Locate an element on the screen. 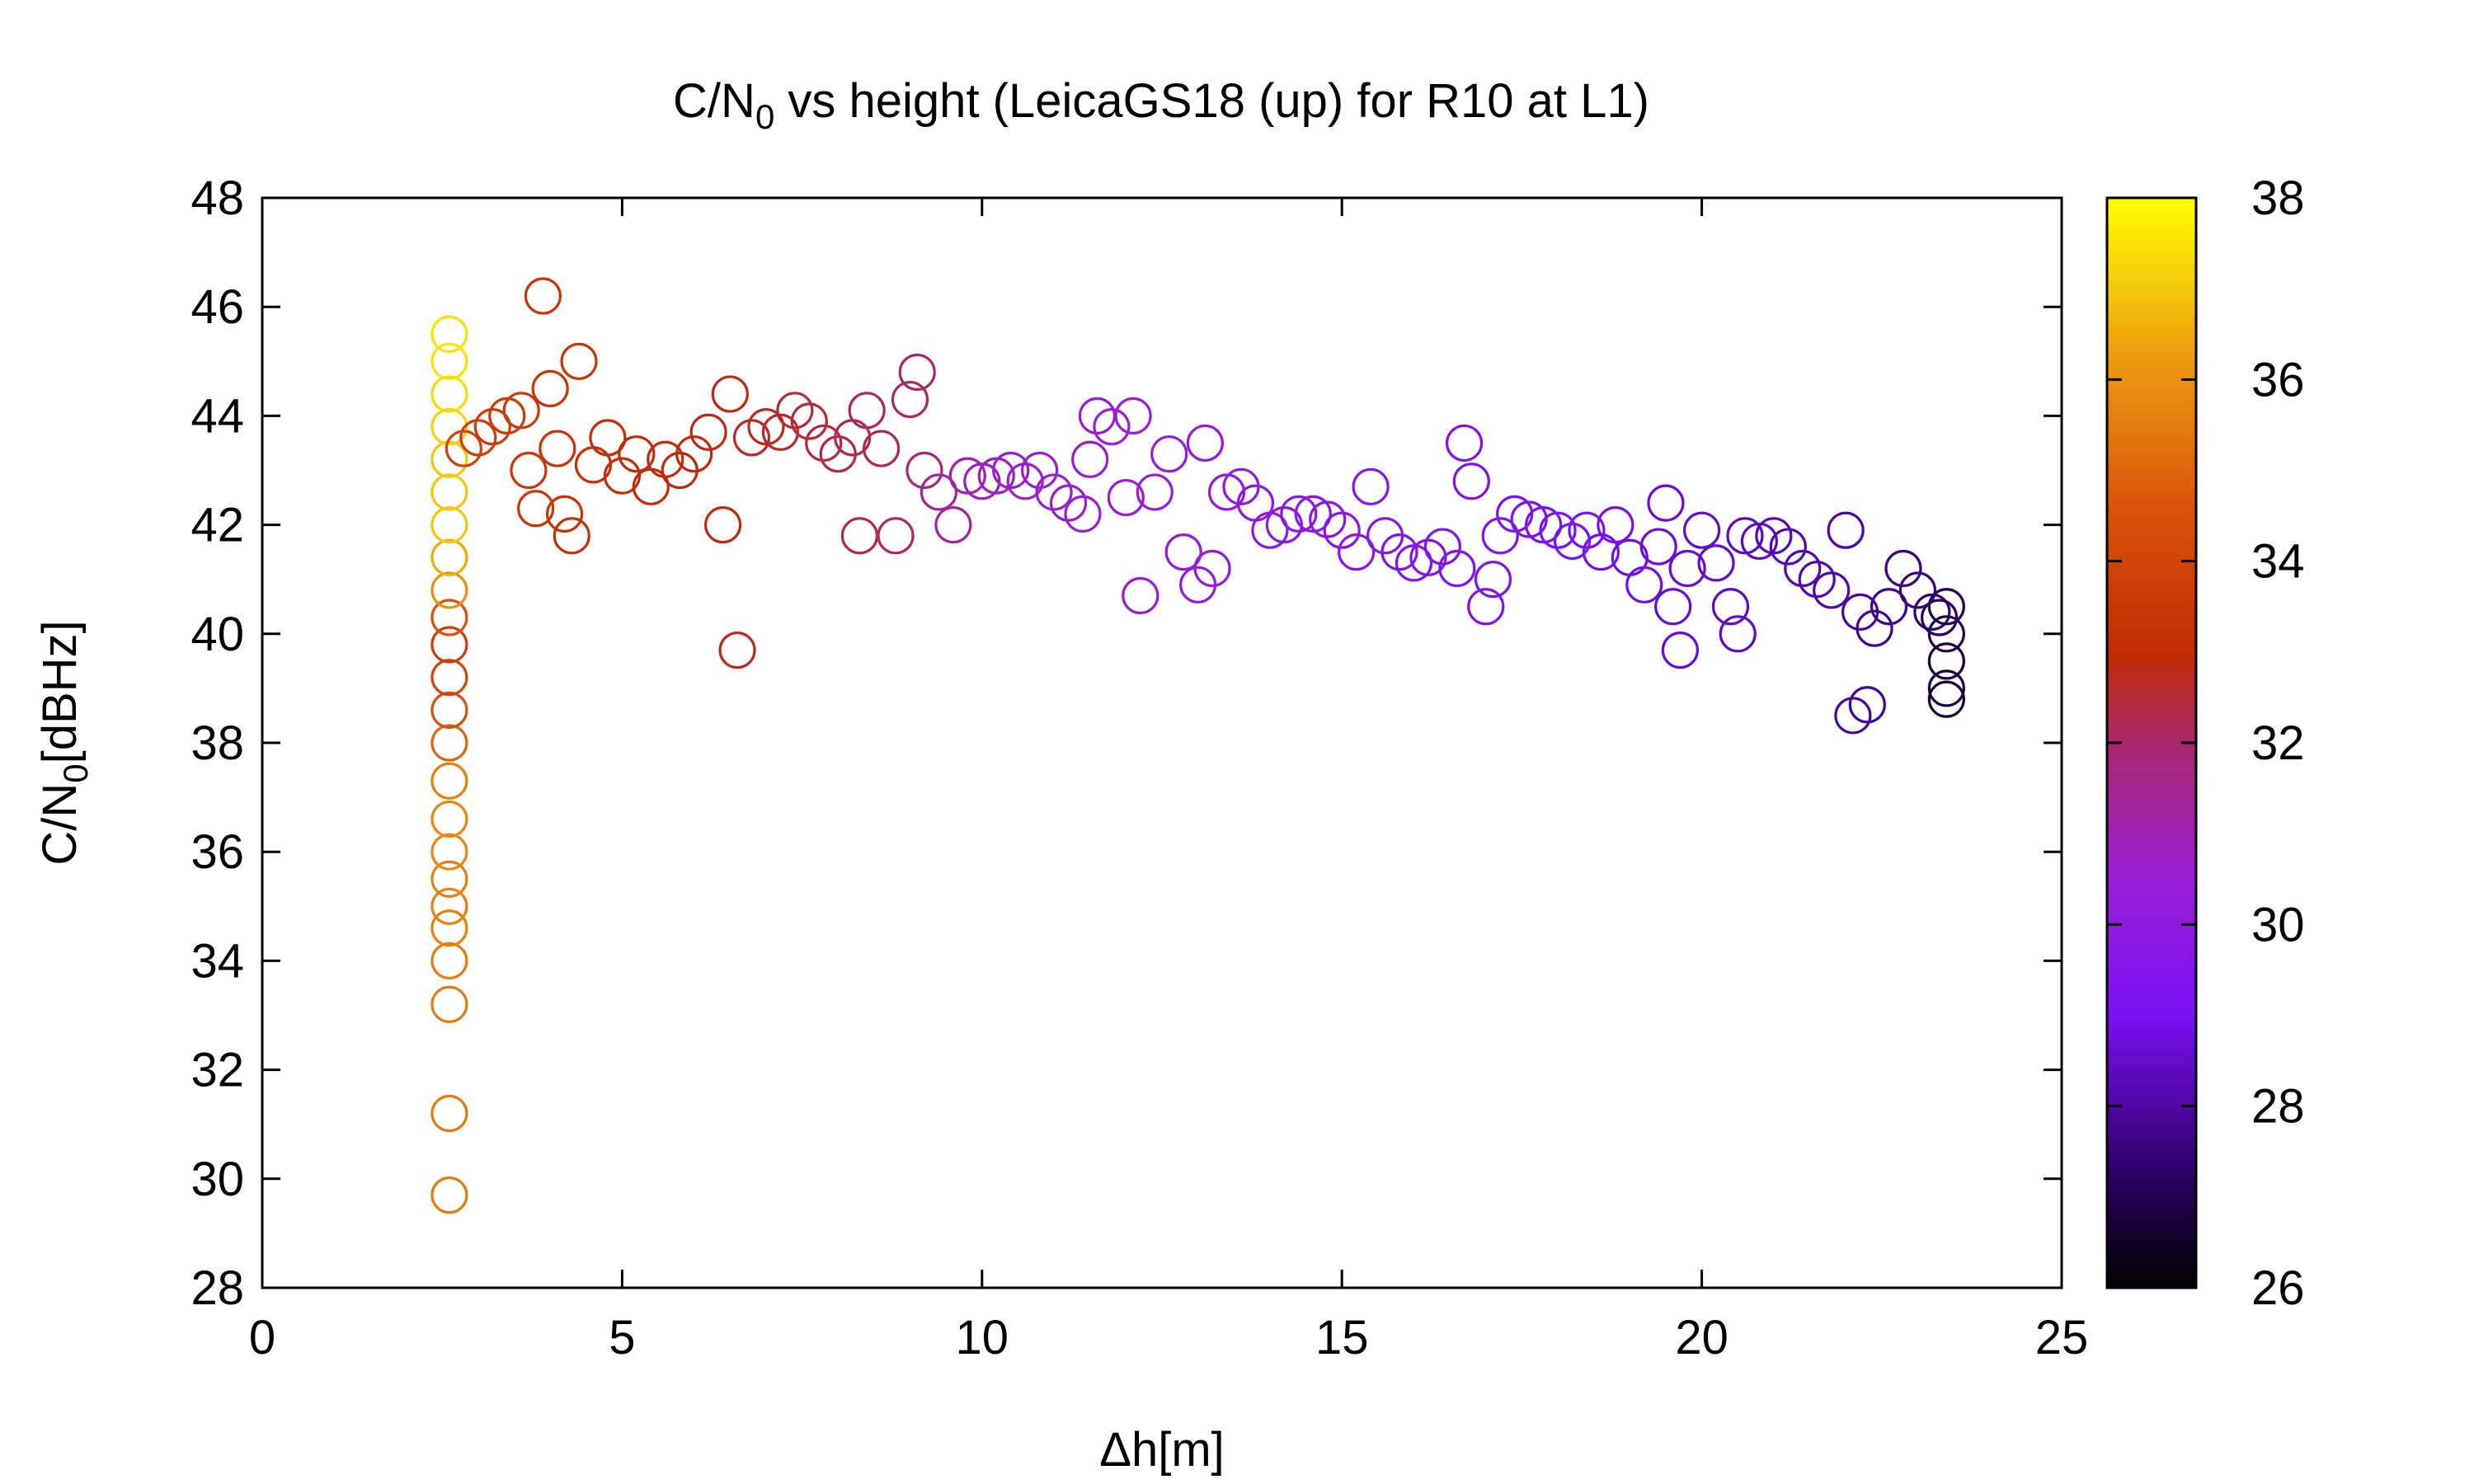  x-tick-label: 15 is located at coordinates (1342, 1337).